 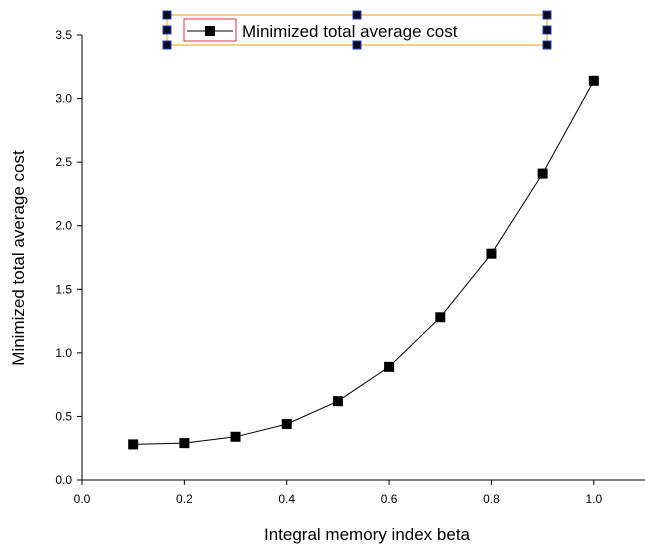 I want to click on selection-handles, so click(x=357, y=30).